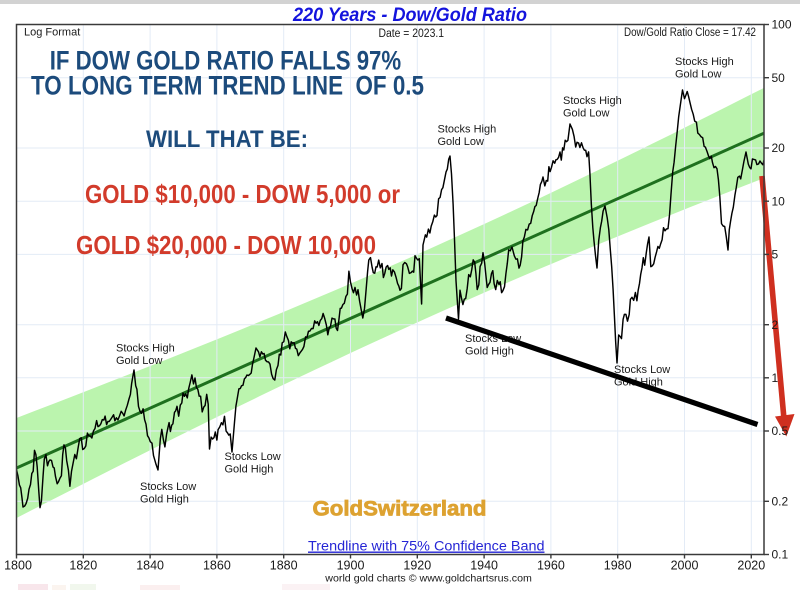 The height and width of the screenshot is (590, 800). I want to click on svg-text: 0.2, so click(780, 502).